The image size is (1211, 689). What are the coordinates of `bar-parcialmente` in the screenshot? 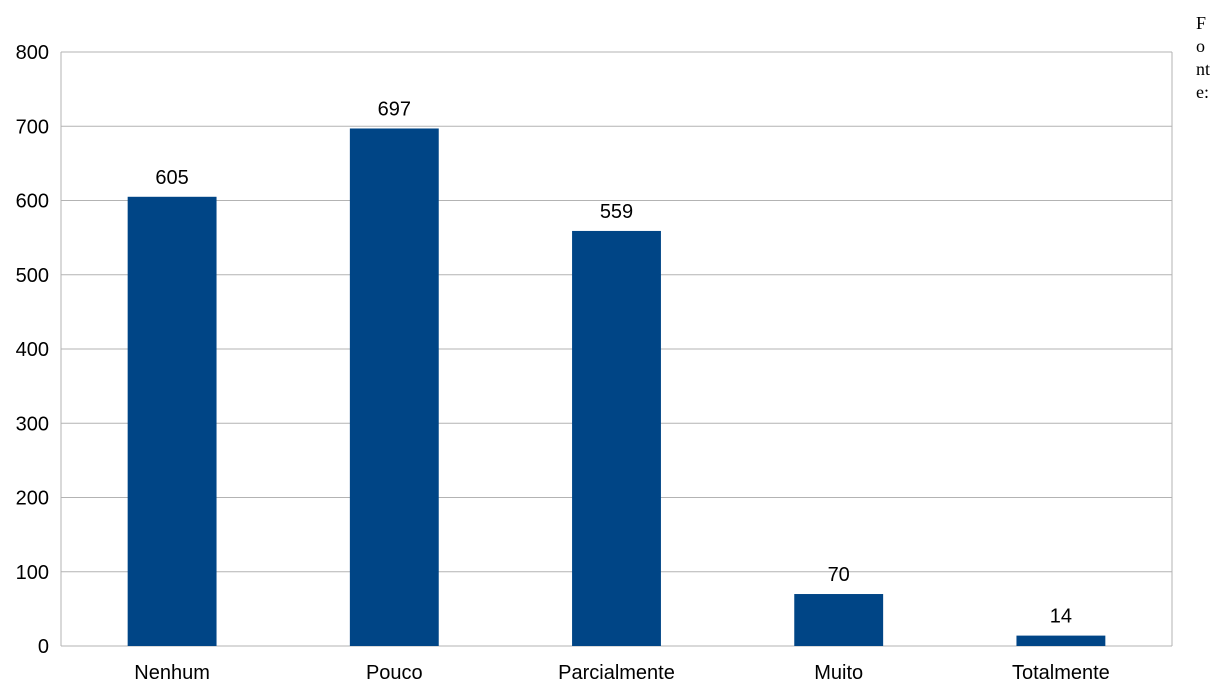 It's located at (616, 438).